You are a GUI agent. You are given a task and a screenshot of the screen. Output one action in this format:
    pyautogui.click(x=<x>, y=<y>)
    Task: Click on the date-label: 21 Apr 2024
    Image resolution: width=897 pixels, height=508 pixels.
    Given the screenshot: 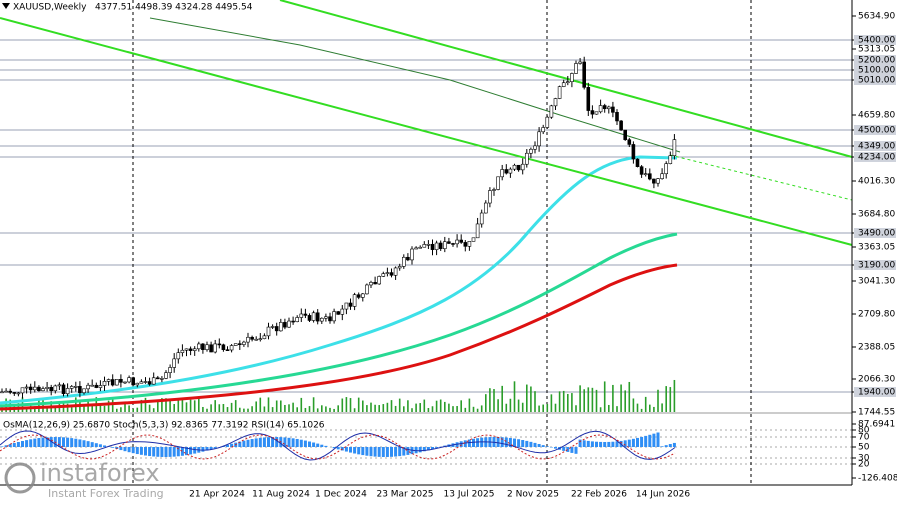 What is the action you would take?
    pyautogui.click(x=217, y=495)
    